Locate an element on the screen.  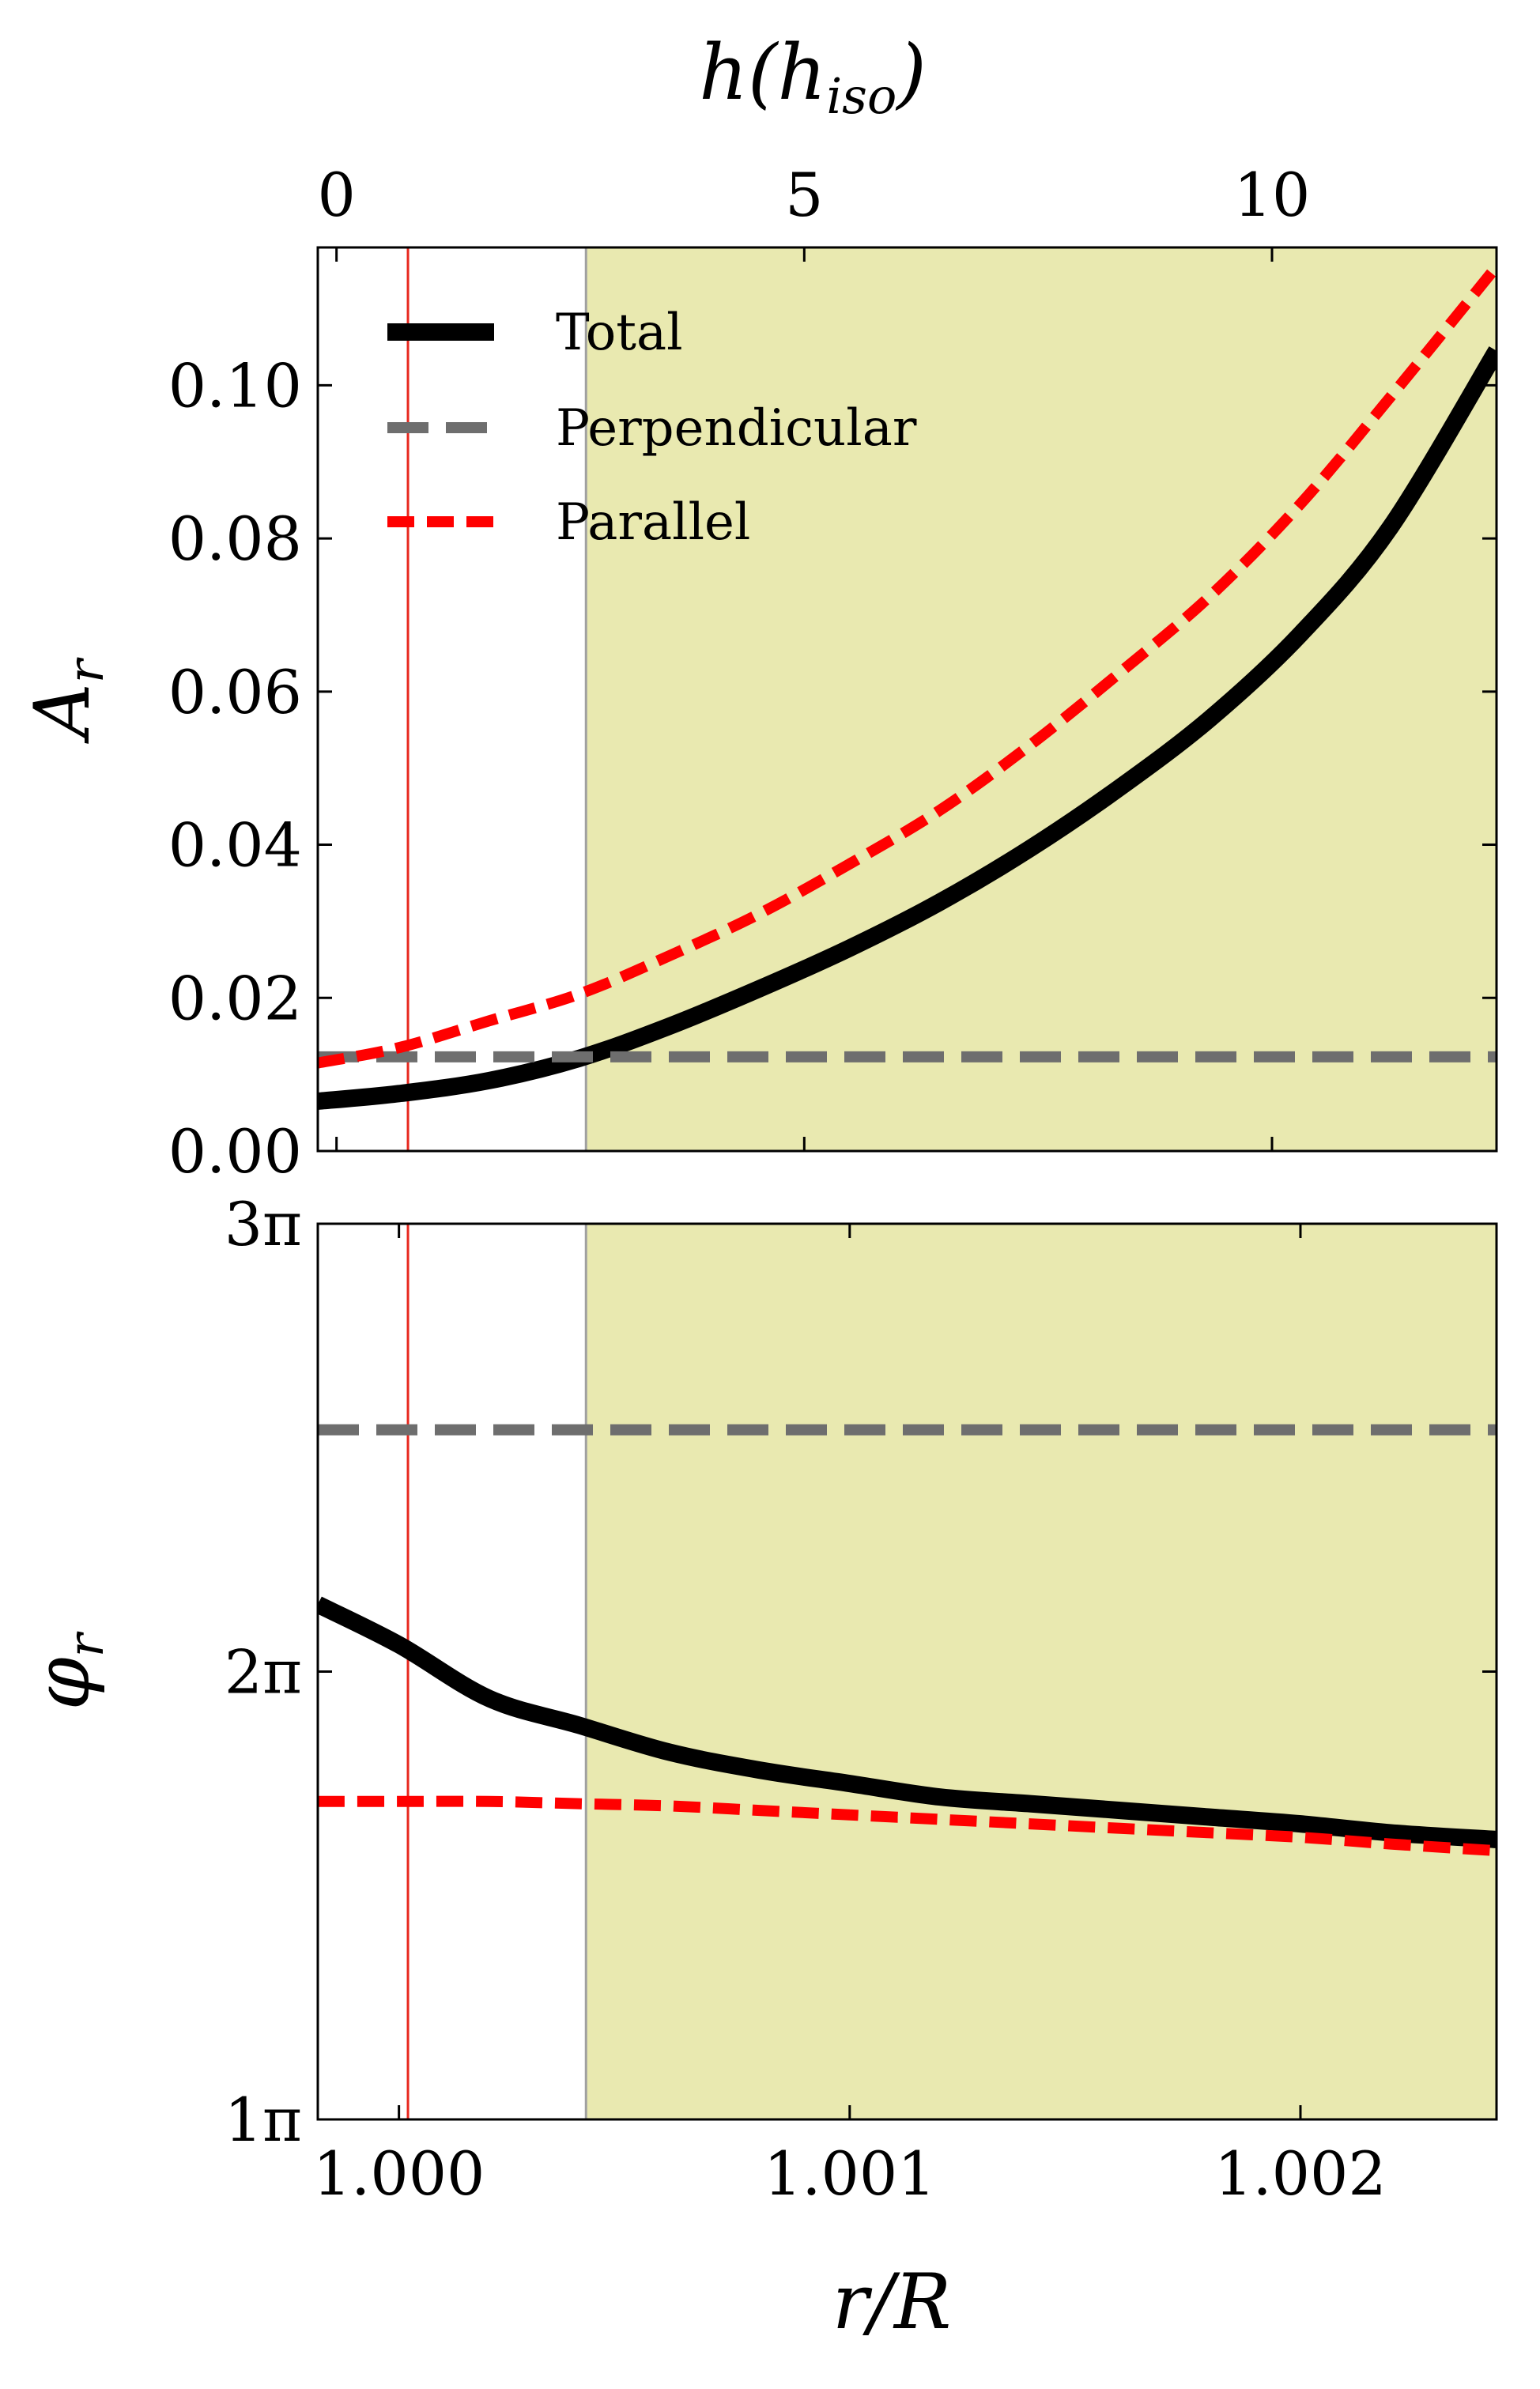
legend-label-total: Total is located at coordinates (619, 333).